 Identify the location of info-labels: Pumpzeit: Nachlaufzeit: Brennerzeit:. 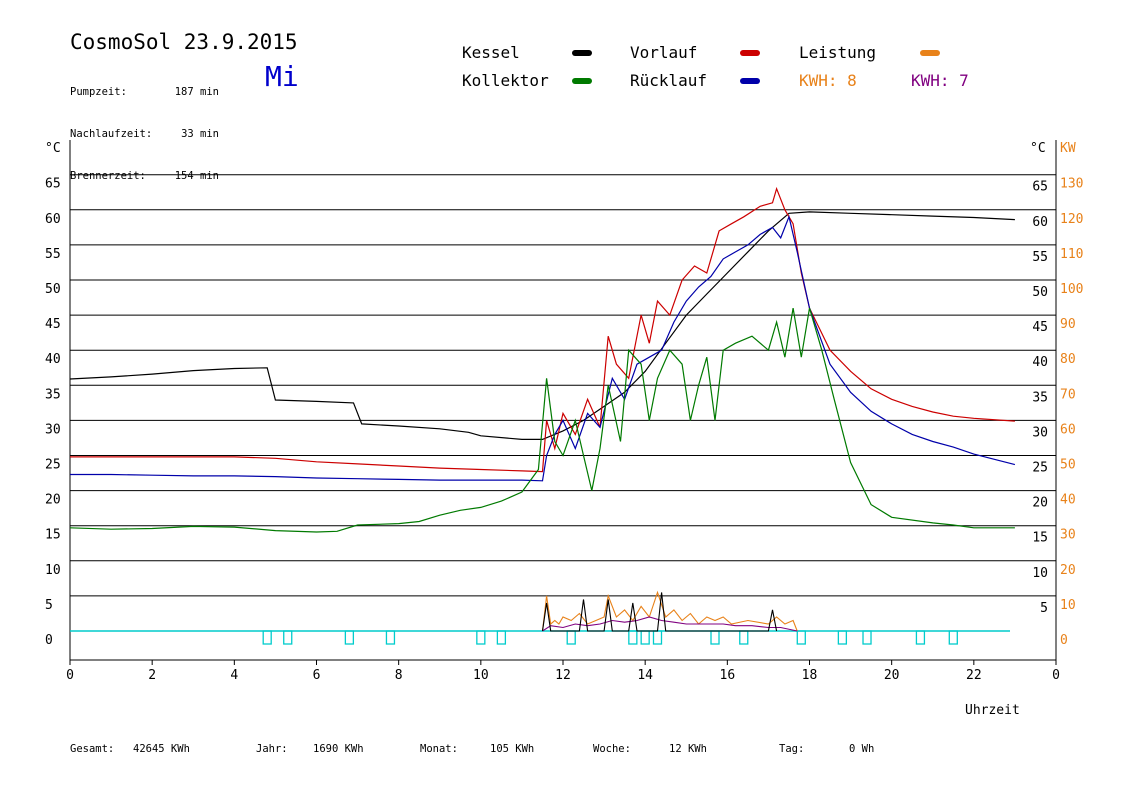
(111, 127).